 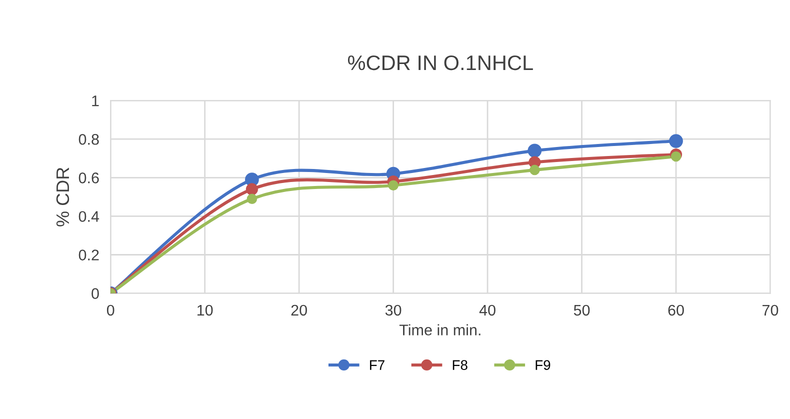 I want to click on chart-title: %CDR IN O.1NHCL, so click(x=440, y=62).